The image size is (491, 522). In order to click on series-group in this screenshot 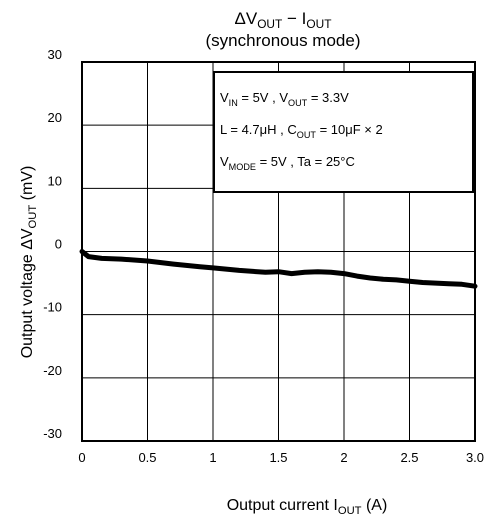, I will do `click(278, 269)`.